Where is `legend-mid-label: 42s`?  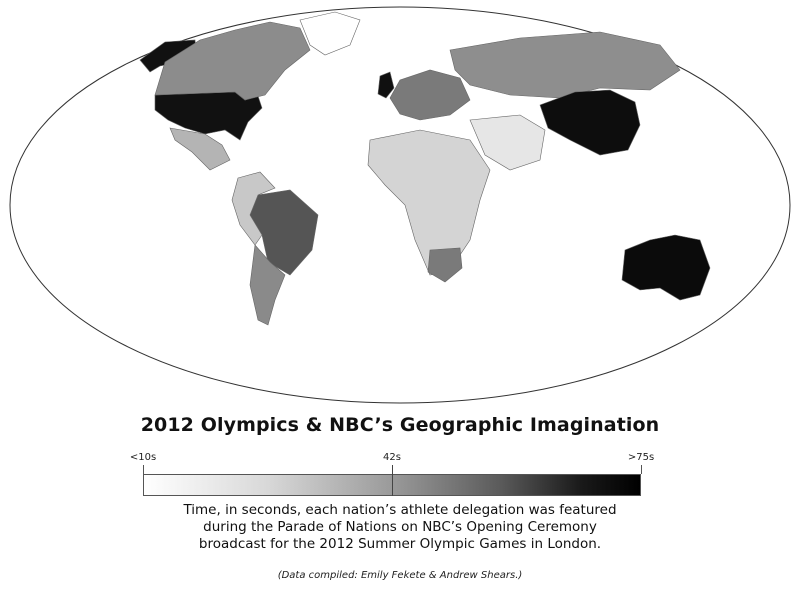 legend-mid-label: 42s is located at coordinates (392, 457).